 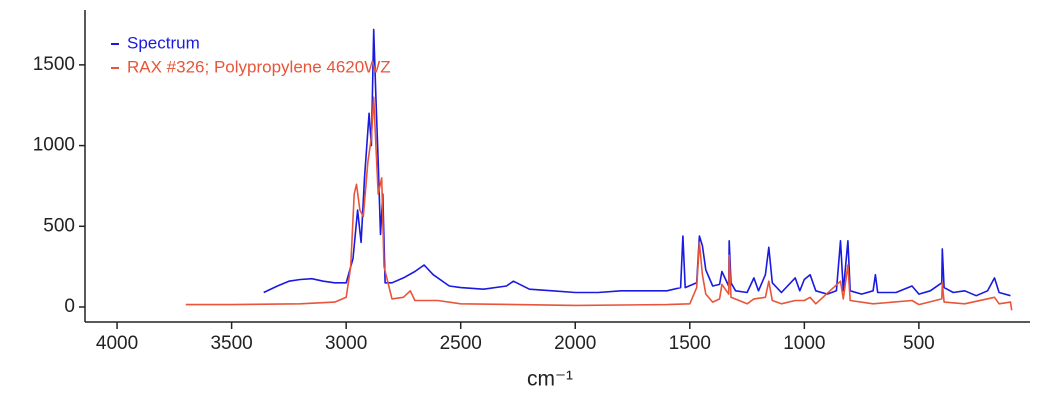 I want to click on y-tick-label: 1000, so click(x=54, y=145).